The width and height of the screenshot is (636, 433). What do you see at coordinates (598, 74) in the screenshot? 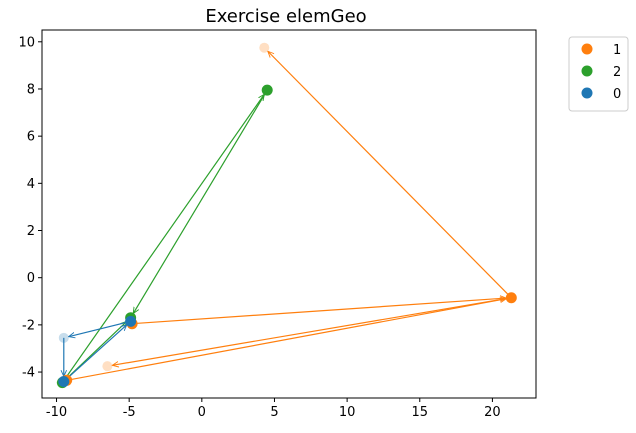
I see `legend: 1 2 0` at bounding box center [598, 74].